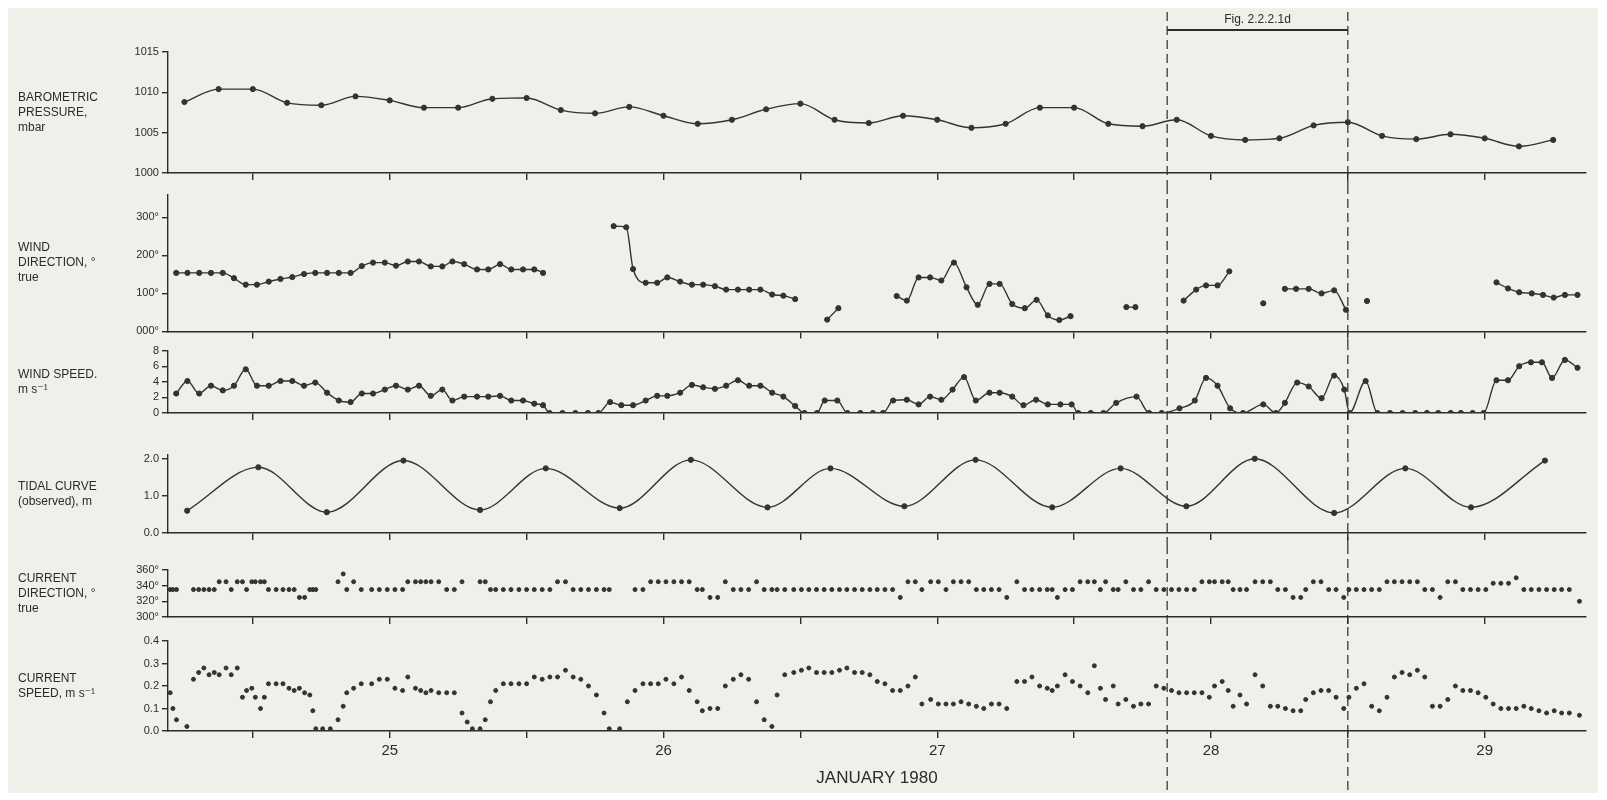 Image resolution: width=1607 pixels, height=800 pixels. I want to click on y-tick-label: 4, so click(155, 380).